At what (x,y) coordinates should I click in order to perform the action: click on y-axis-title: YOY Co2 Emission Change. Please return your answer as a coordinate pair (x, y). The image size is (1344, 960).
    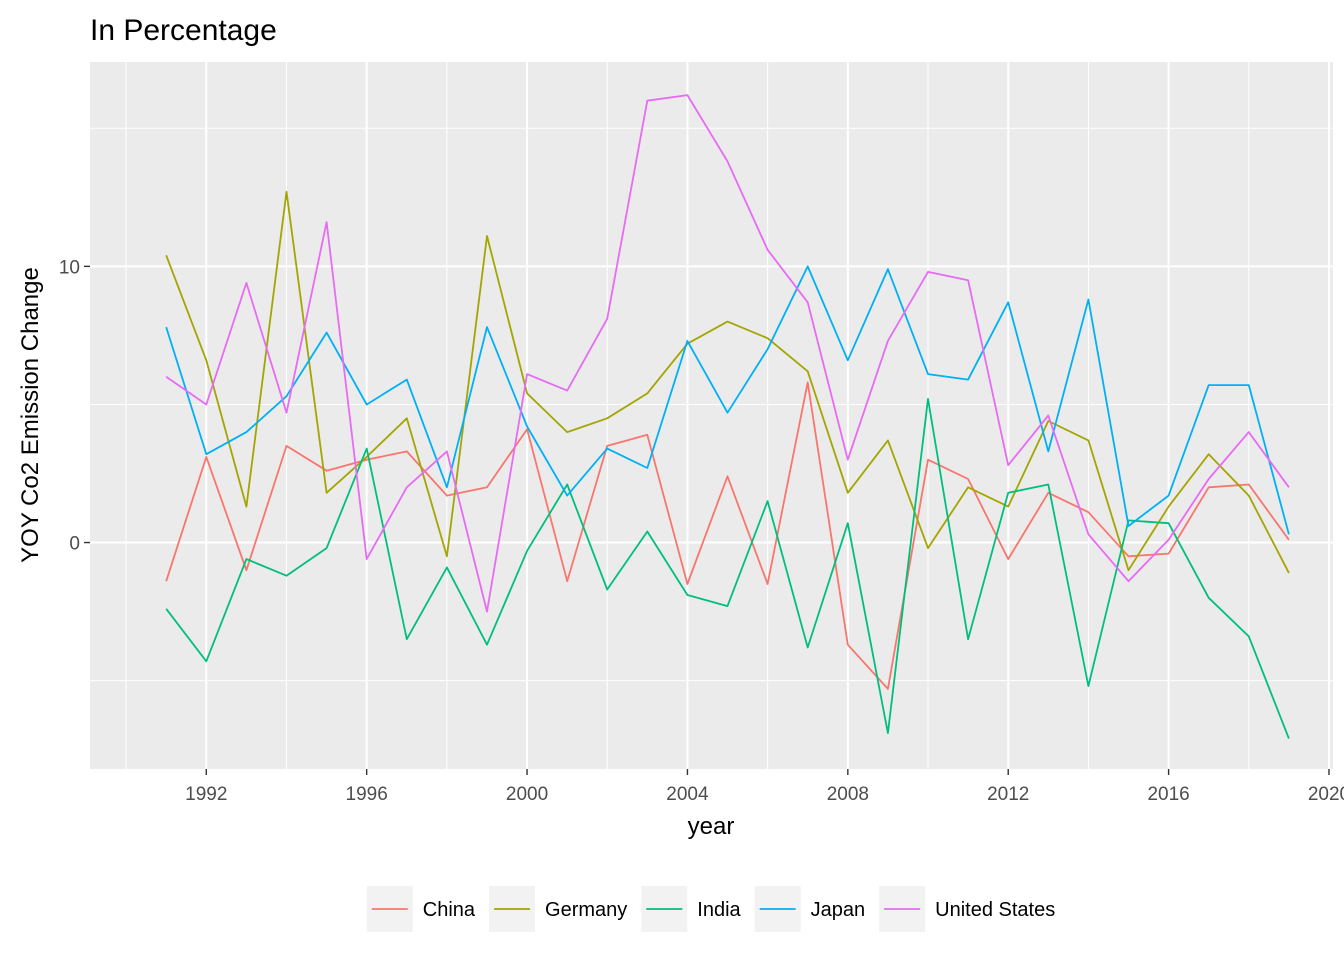
    Looking at the image, I should click on (30, 415).